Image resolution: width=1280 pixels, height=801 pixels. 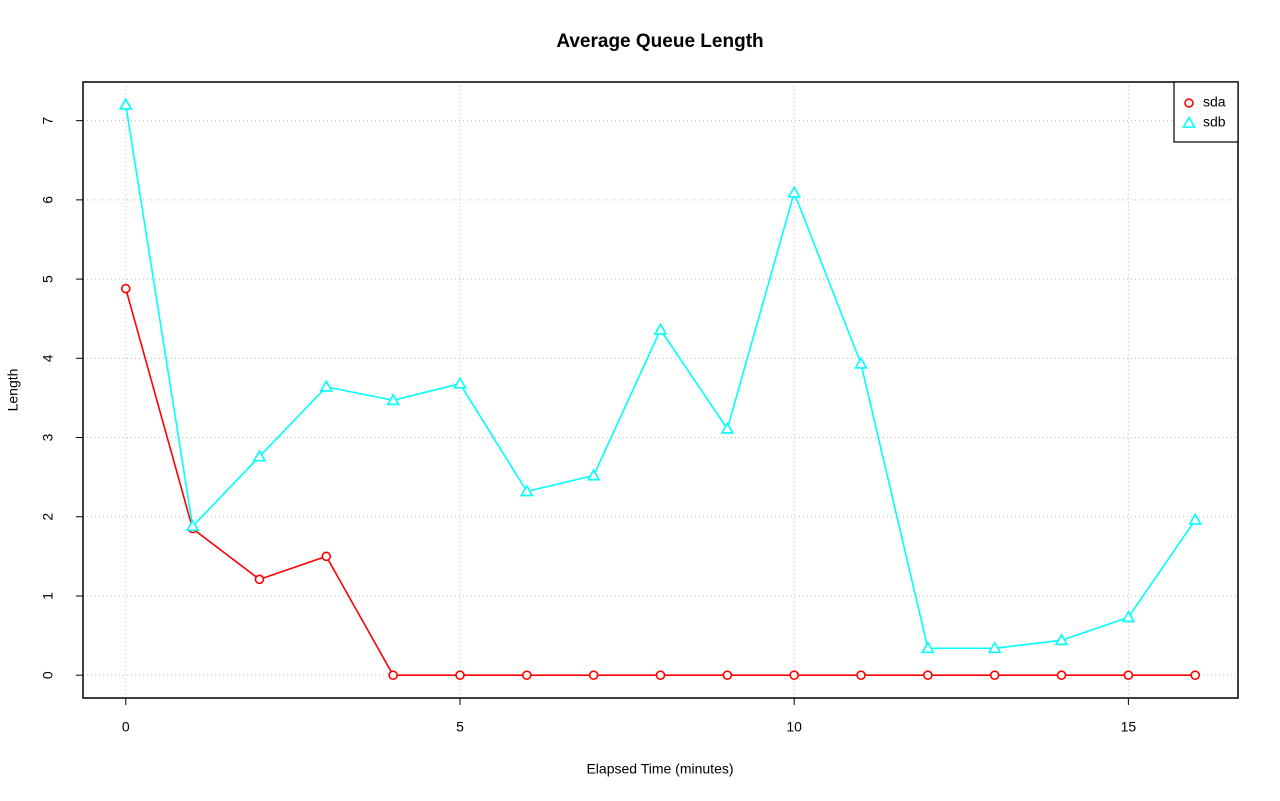 I want to click on y-tick-label: 6, so click(x=48, y=200).